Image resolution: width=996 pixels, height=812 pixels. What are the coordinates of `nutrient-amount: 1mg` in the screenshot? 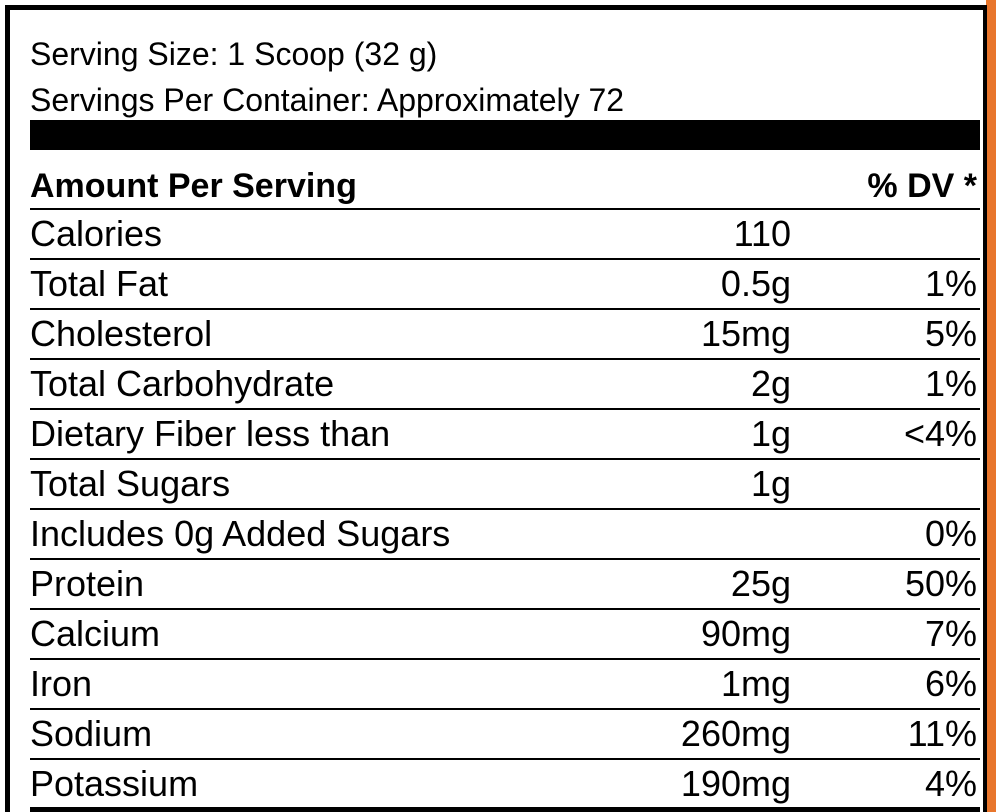 It's located at (755, 683).